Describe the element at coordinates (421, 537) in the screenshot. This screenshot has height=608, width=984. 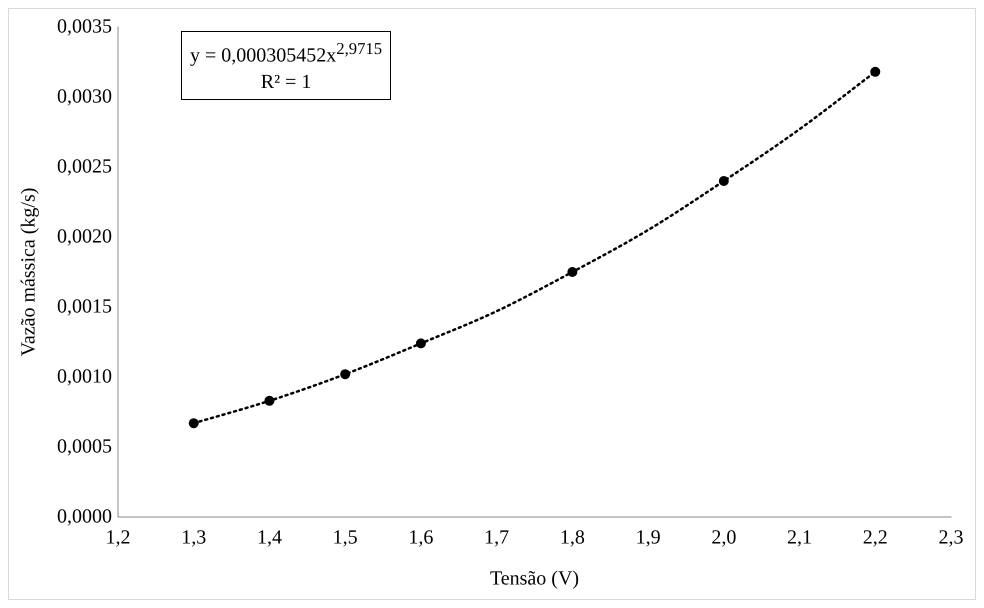
I see `x-tick-label: 1,6` at that location.